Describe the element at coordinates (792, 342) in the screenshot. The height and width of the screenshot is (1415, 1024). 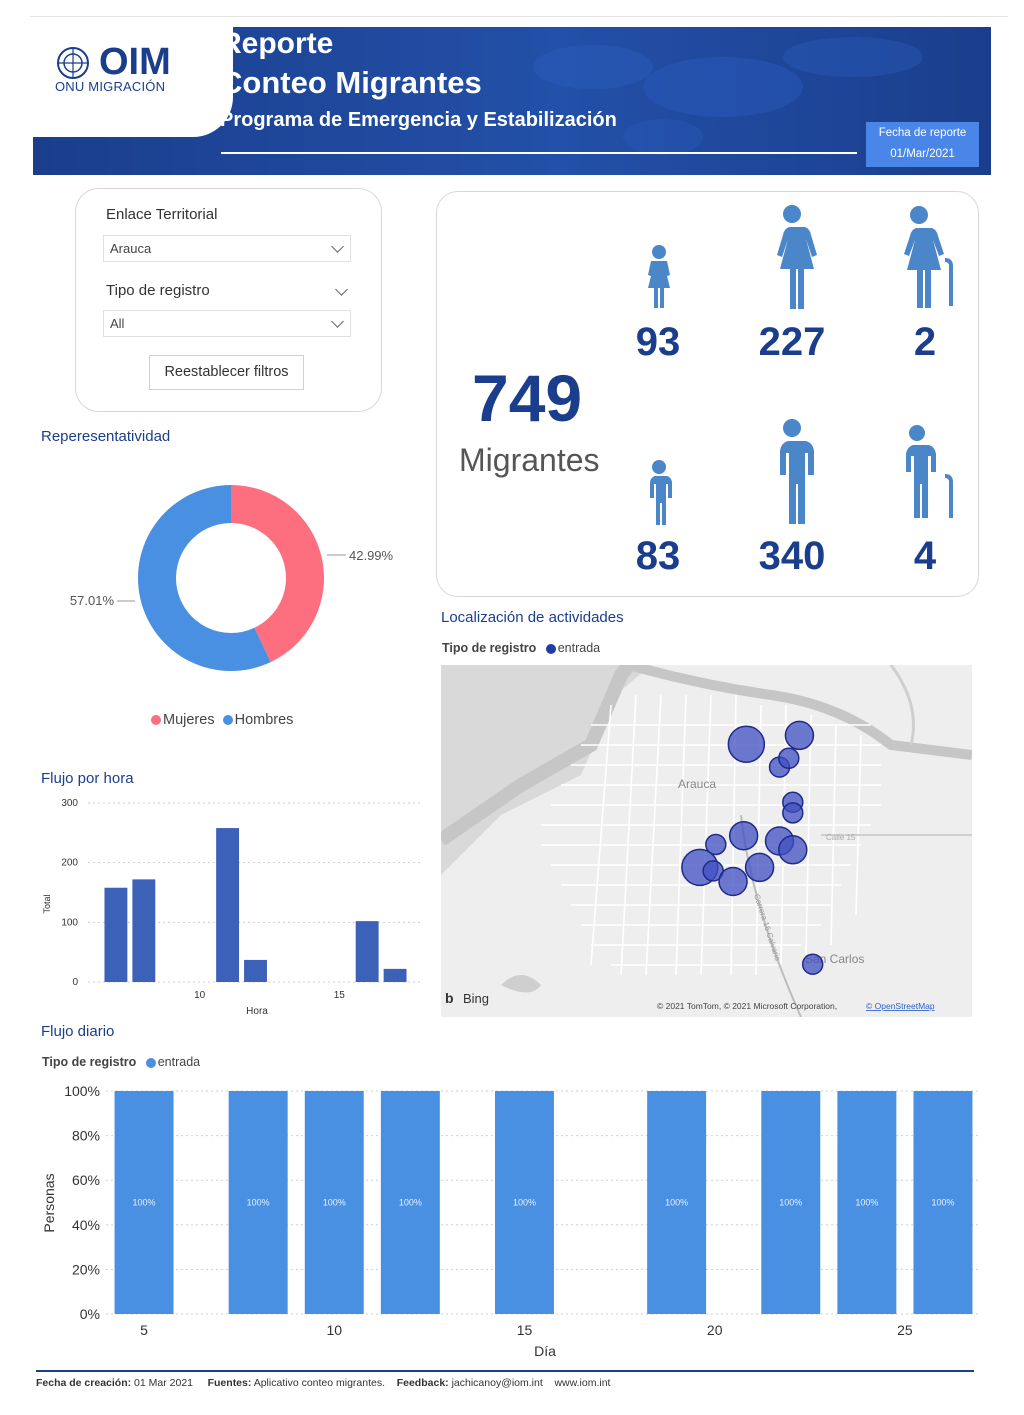
I see `women-count: 227` at that location.